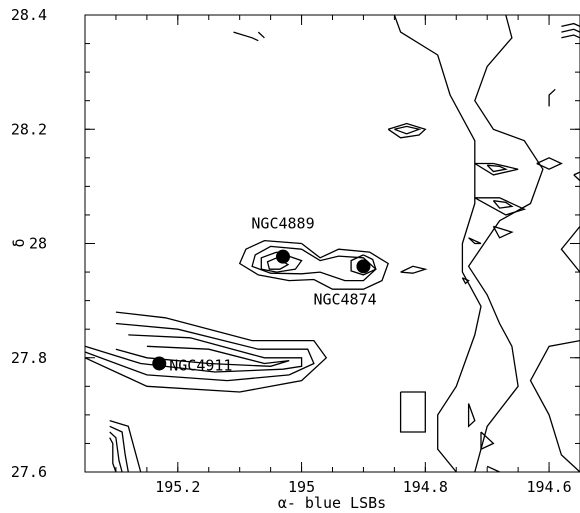  I want to click on galaxy-label-ngc4911: NGC4911, so click(200, 365).